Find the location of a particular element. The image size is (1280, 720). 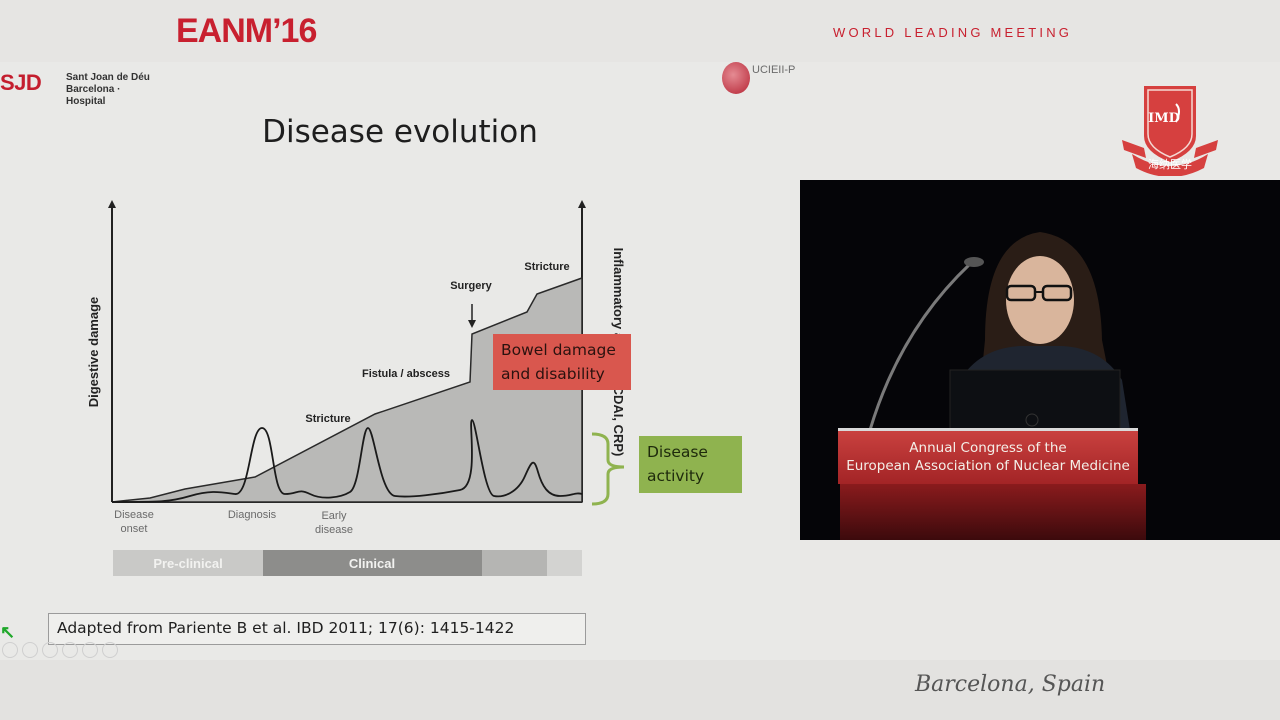

microphone-stand-left is located at coordinates (920, 346).